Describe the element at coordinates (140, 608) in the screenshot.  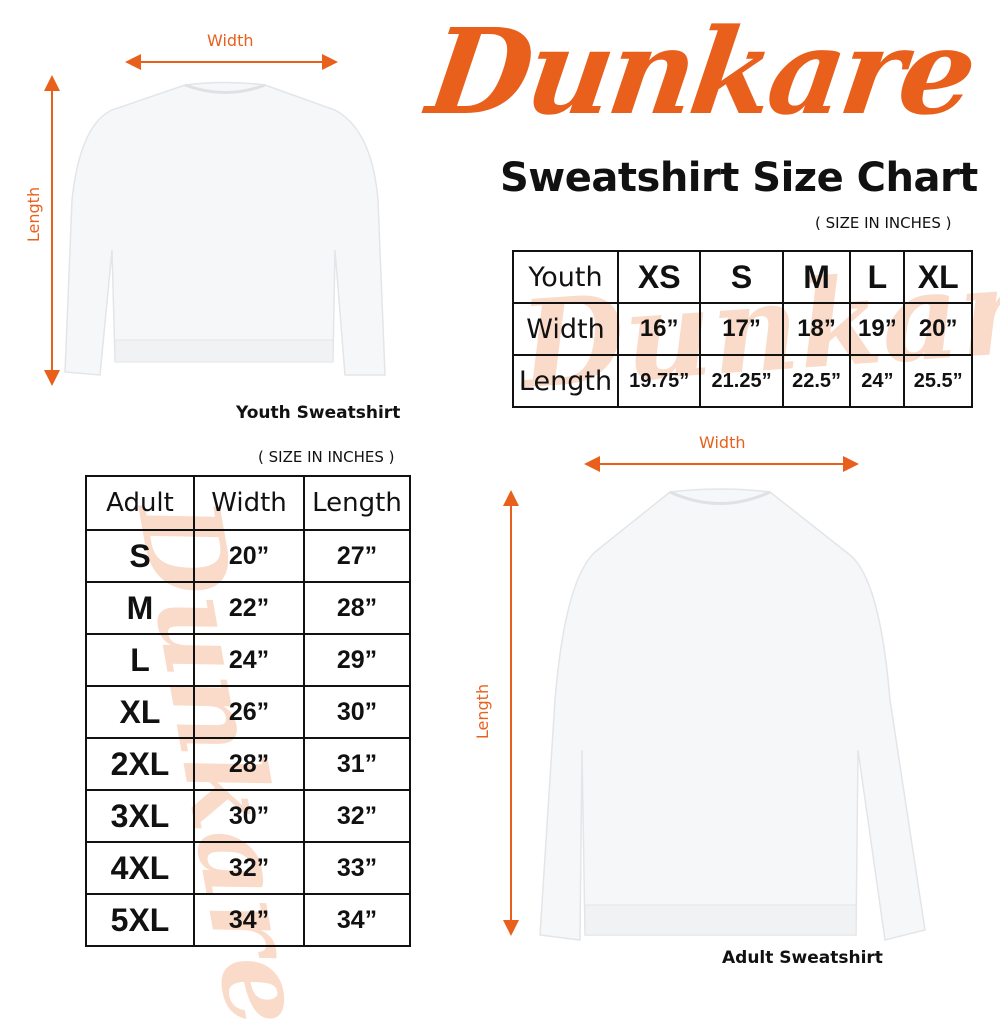
I see `row-label: M` at that location.